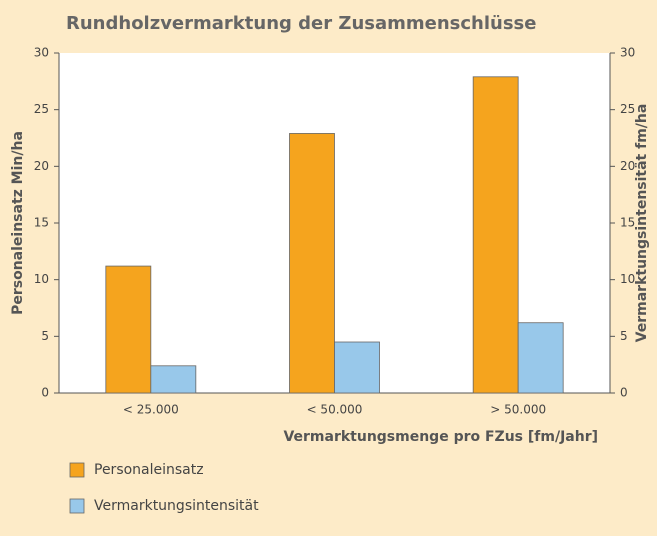 The height and width of the screenshot is (536, 657). Describe the element at coordinates (335, 410) in the screenshot. I see `x-tick-label: < 50.000` at that location.